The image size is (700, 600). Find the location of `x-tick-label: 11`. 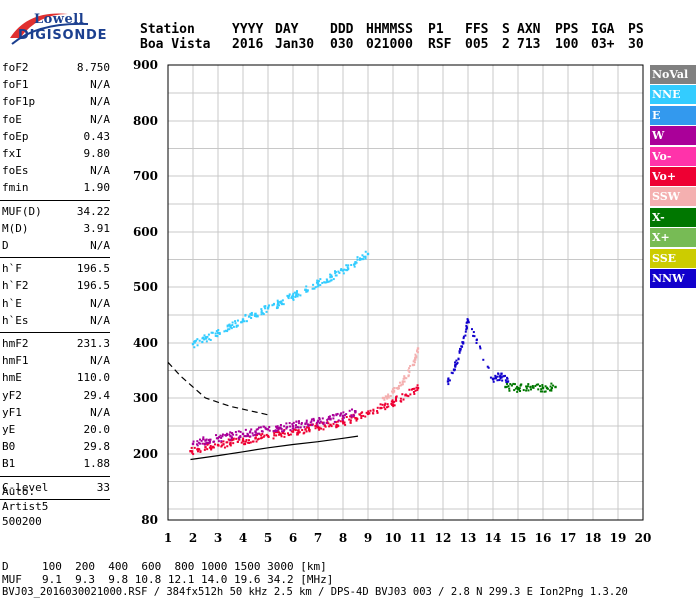

x-tick-label: 11 is located at coordinates (418, 538).